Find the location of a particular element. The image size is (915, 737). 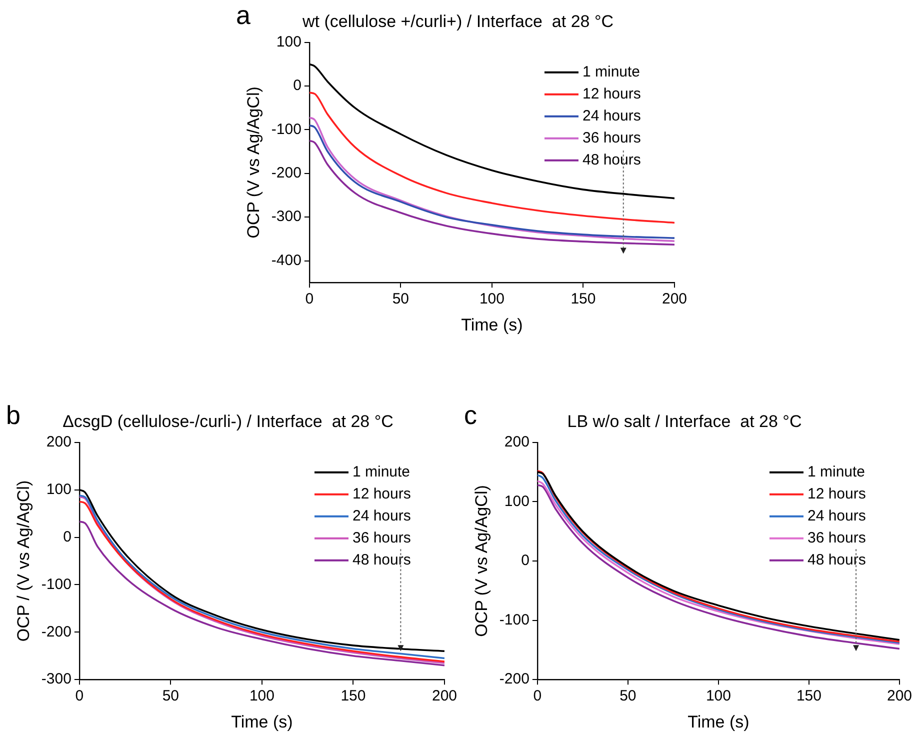

y-tick-label: -400 is located at coordinates (286, 260).